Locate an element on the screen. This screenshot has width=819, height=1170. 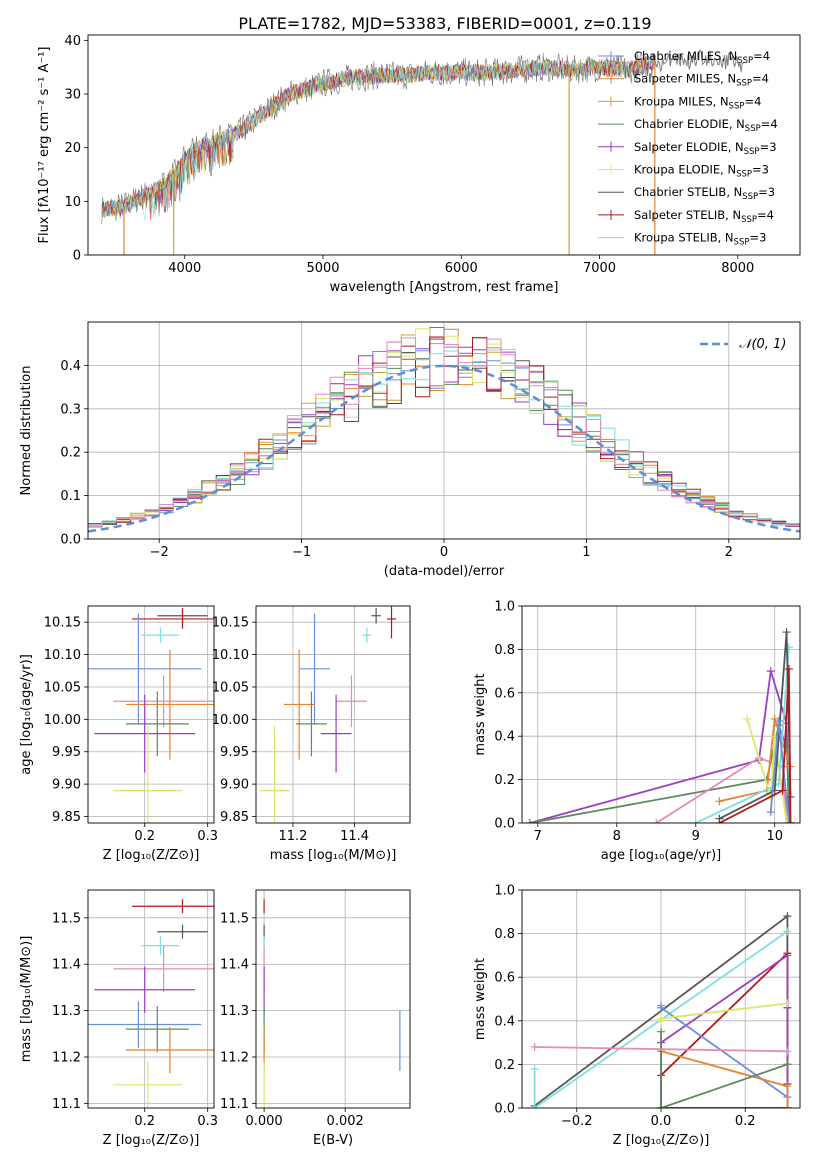
mass_vs_ebv-xtick-label: 0.002 is located at coordinates (345, 1121).